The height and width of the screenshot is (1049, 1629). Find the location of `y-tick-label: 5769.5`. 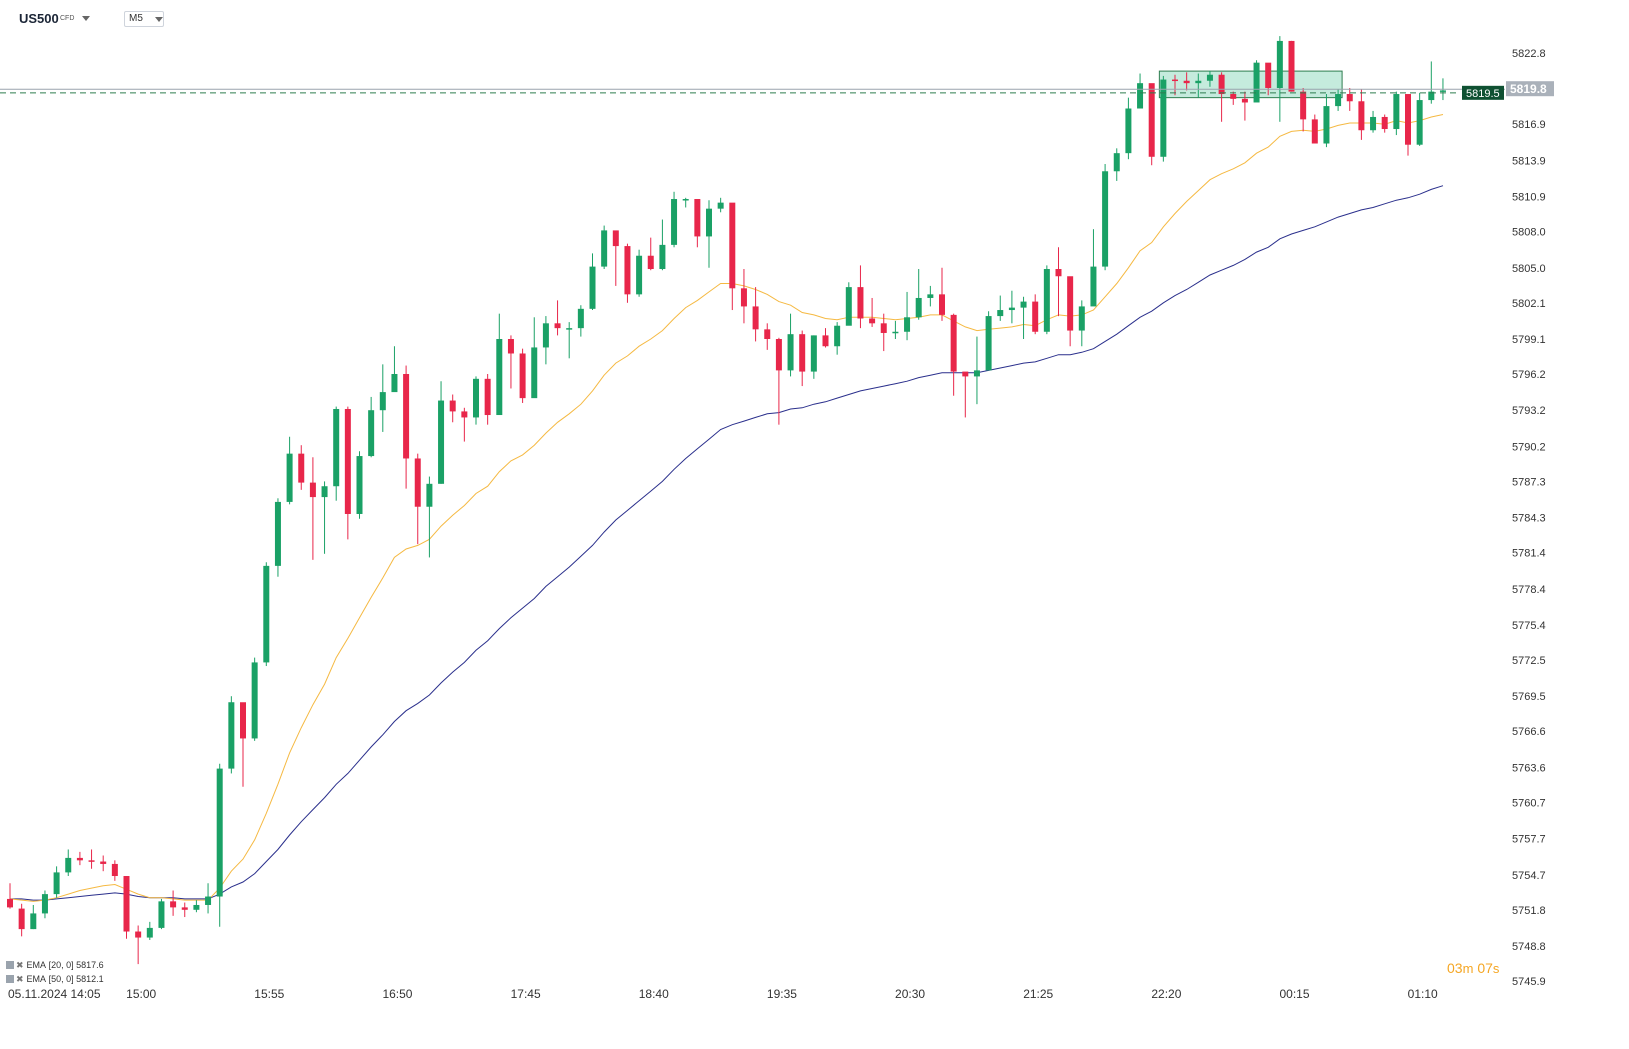

y-tick-label: 5769.5 is located at coordinates (1529, 697).